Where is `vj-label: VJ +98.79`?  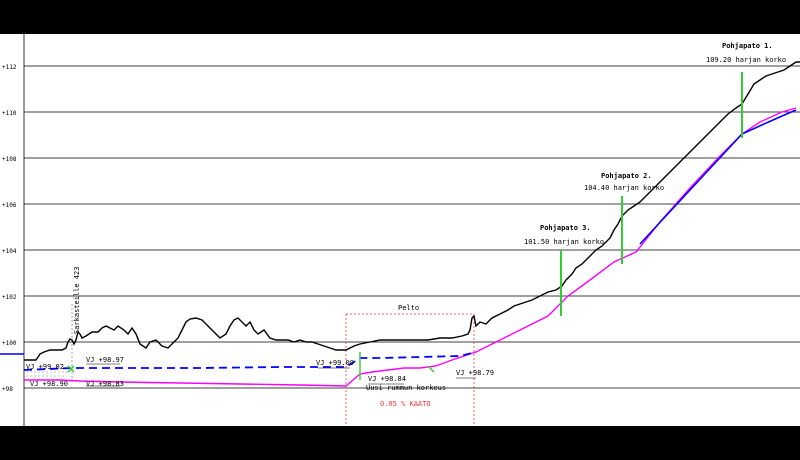
vj-label: VJ +98.79 is located at coordinates (475, 373).